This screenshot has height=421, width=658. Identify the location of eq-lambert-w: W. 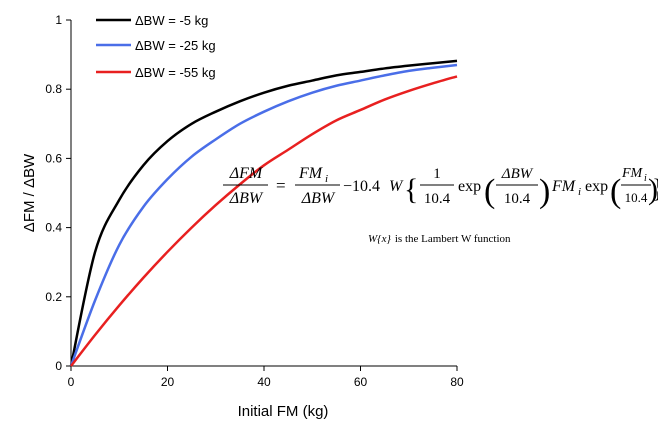
(396, 186).